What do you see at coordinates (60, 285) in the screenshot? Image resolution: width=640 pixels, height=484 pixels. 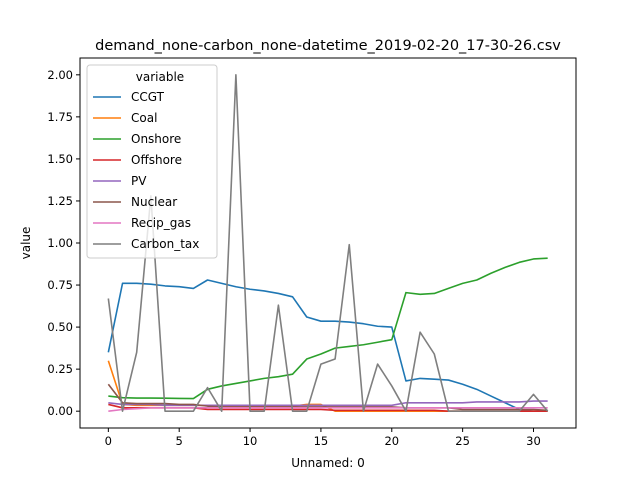 I see `y-tick-label: 0.75` at bounding box center [60, 285].